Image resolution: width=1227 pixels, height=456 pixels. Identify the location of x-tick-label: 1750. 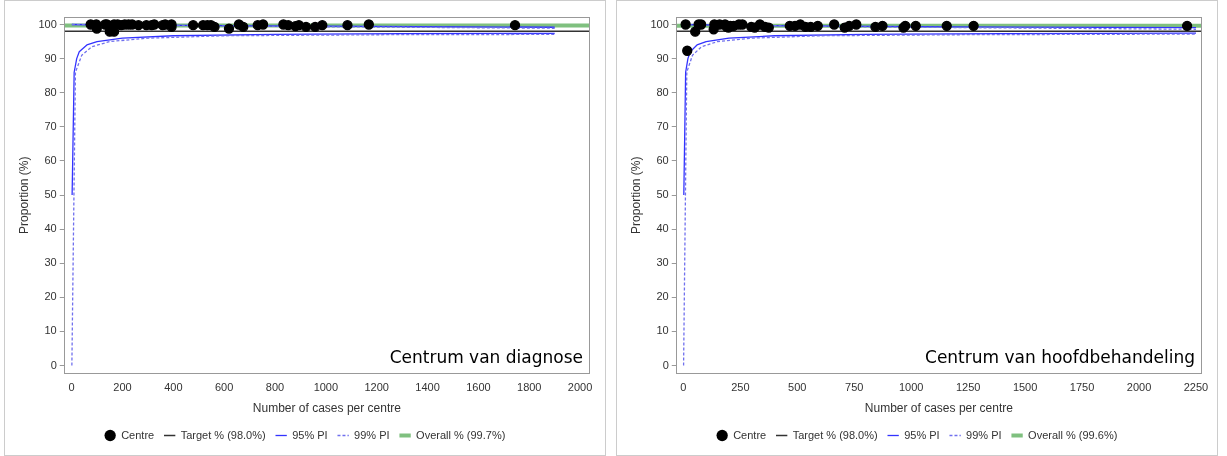
(1082, 387).